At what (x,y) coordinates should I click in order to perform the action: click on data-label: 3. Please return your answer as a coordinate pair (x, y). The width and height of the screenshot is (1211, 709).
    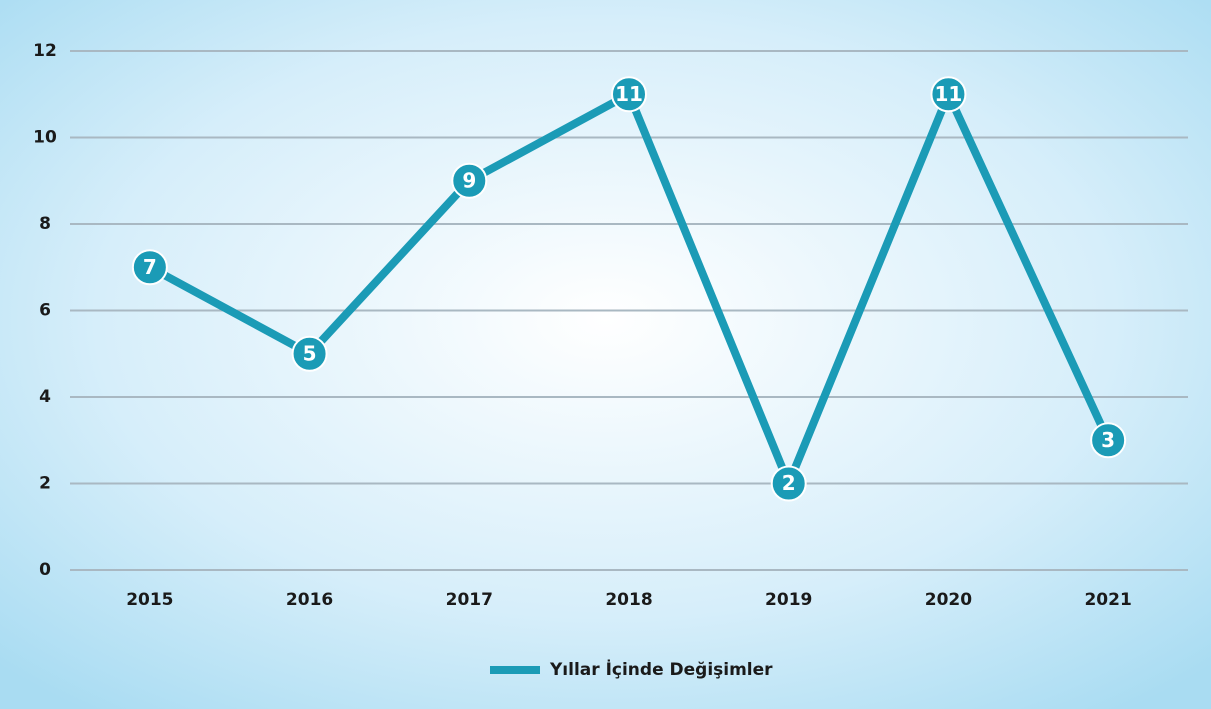
    Looking at the image, I should click on (1108, 440).